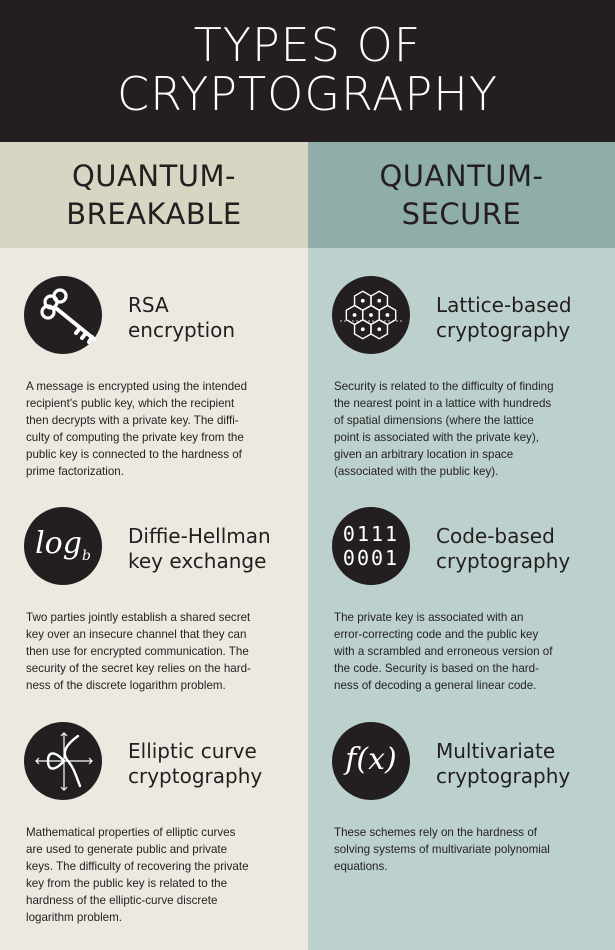 The image size is (615, 950). I want to click on item-title-line-1: RSA, so click(148, 305).